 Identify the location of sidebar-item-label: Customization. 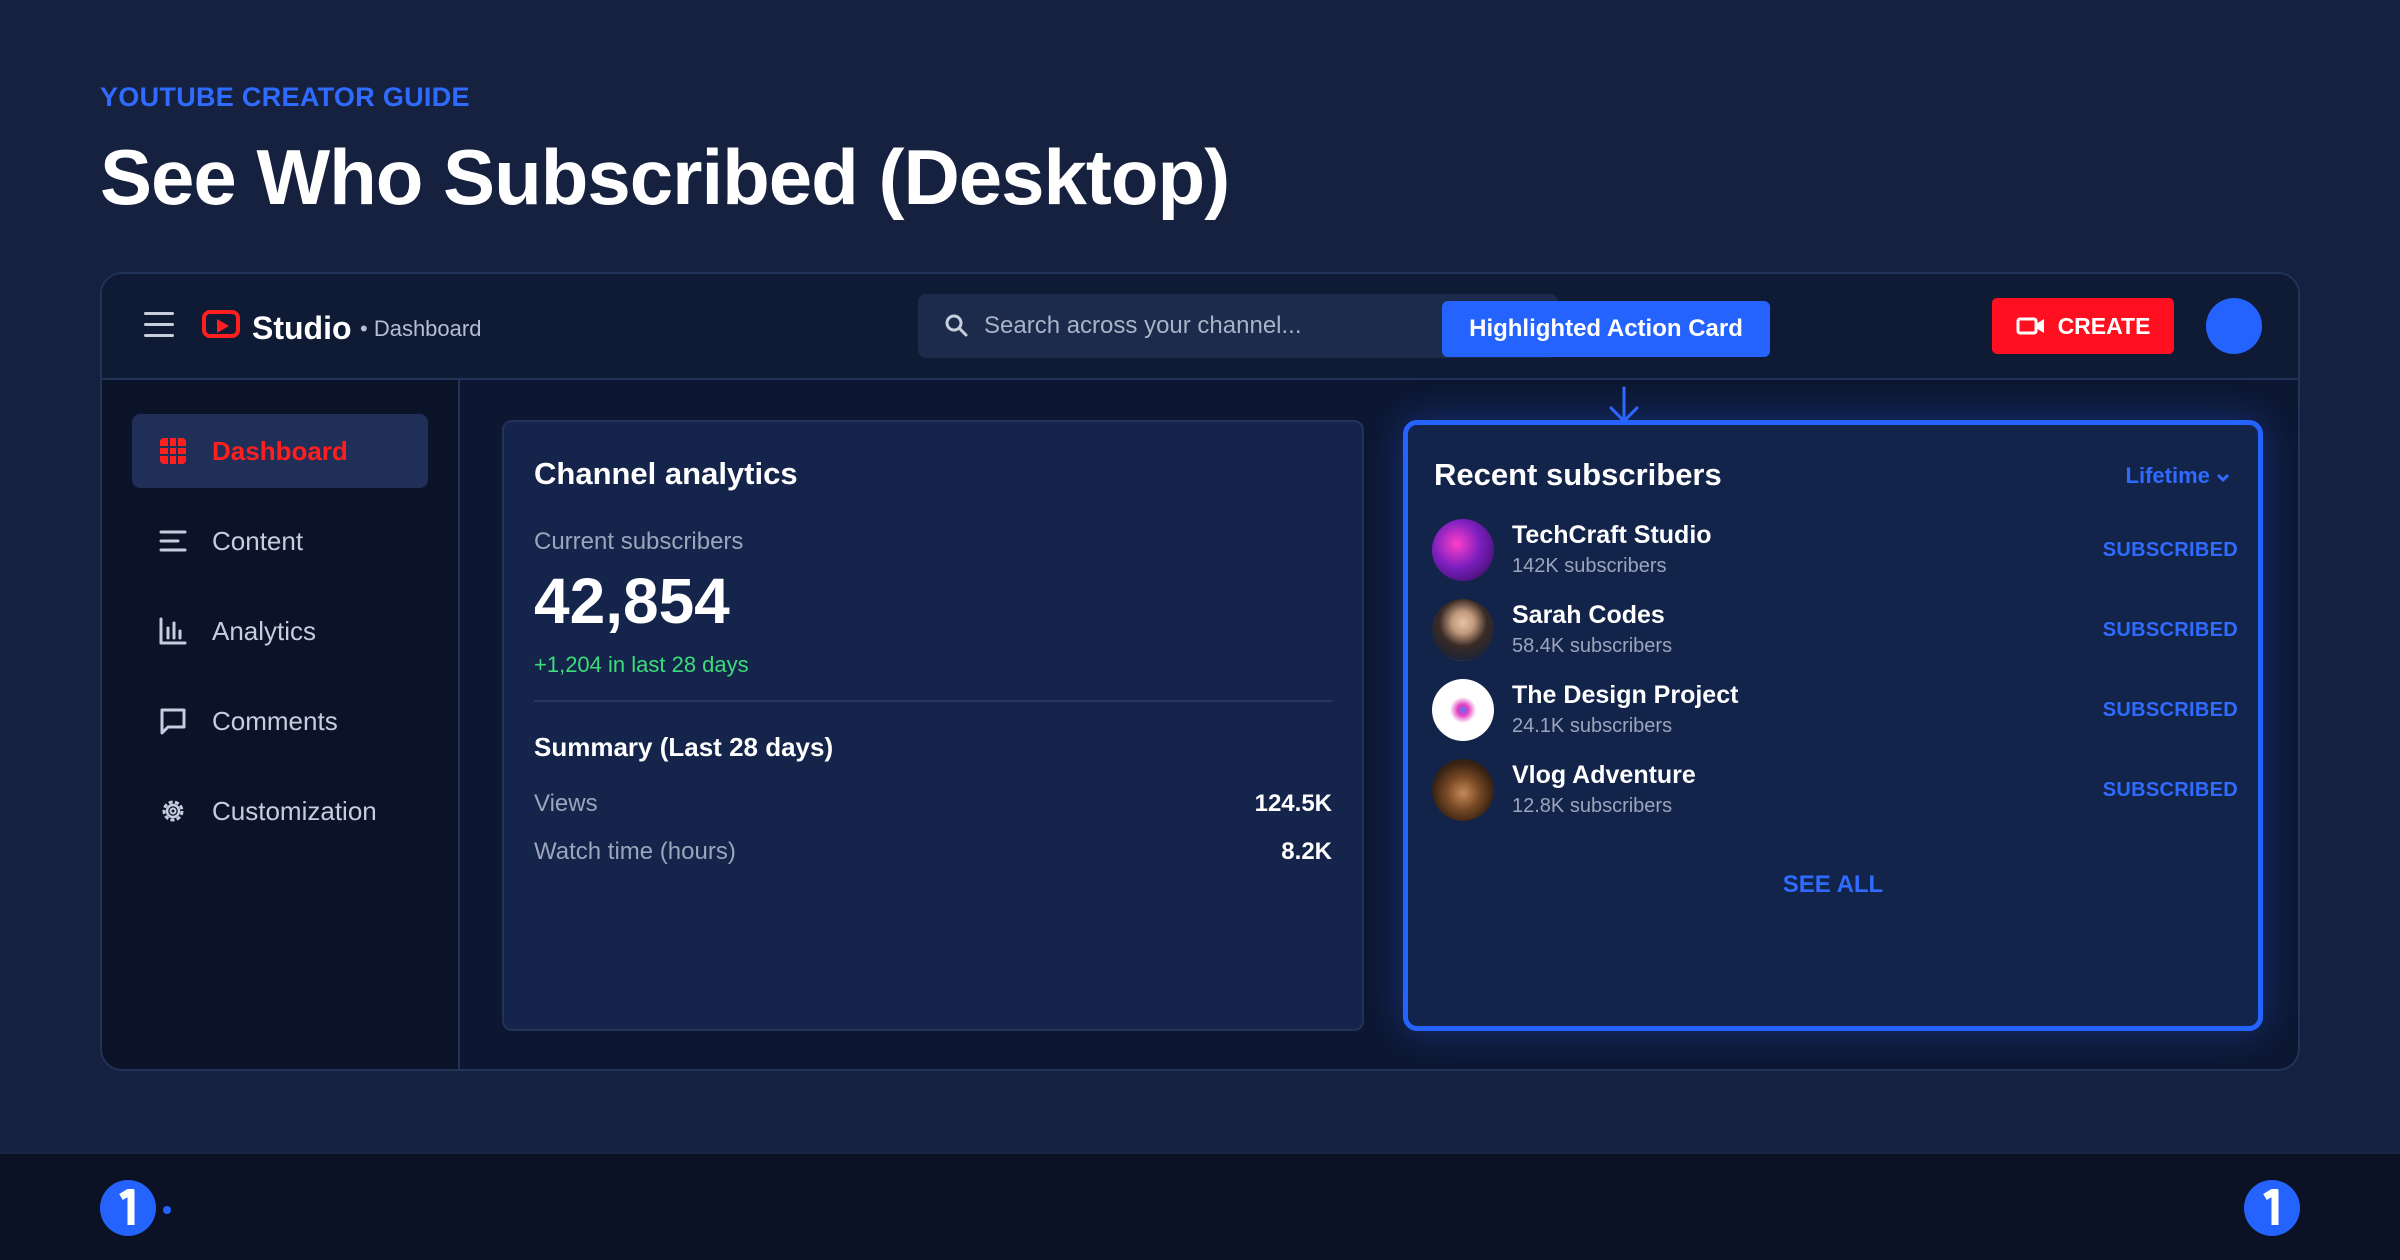
(294, 810).